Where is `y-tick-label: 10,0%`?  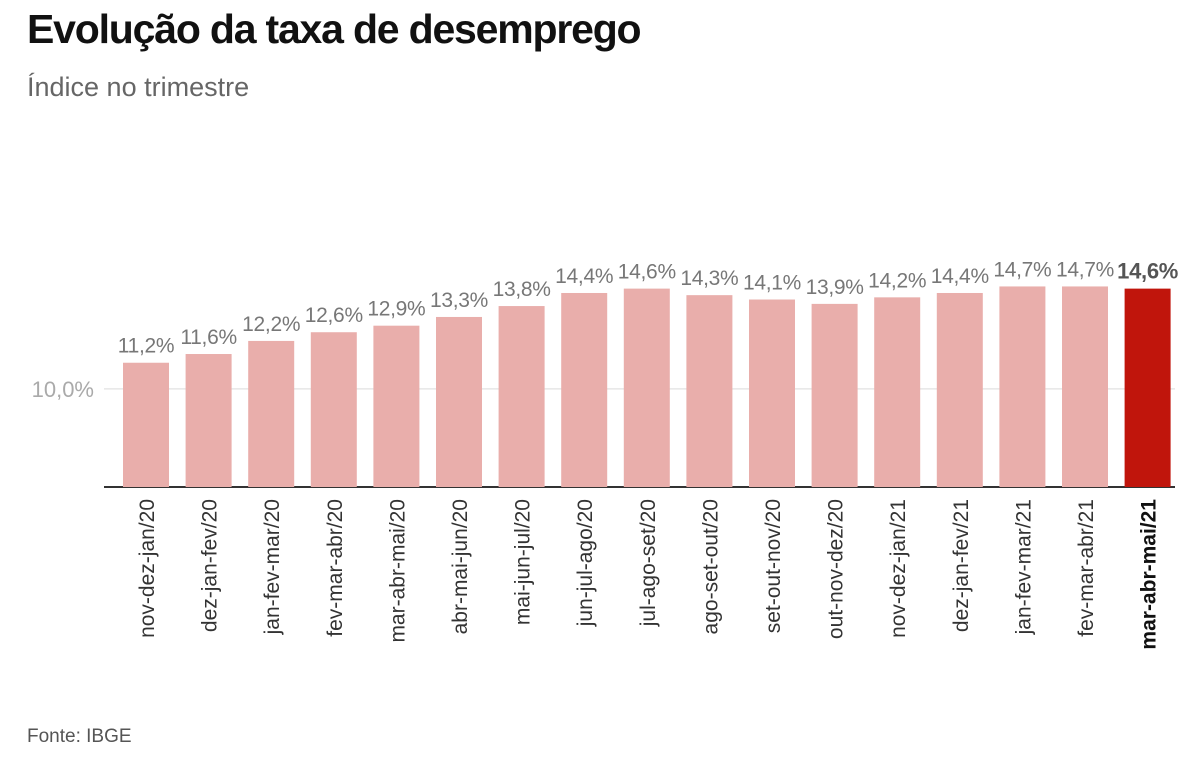
y-tick-label: 10,0% is located at coordinates (63, 389).